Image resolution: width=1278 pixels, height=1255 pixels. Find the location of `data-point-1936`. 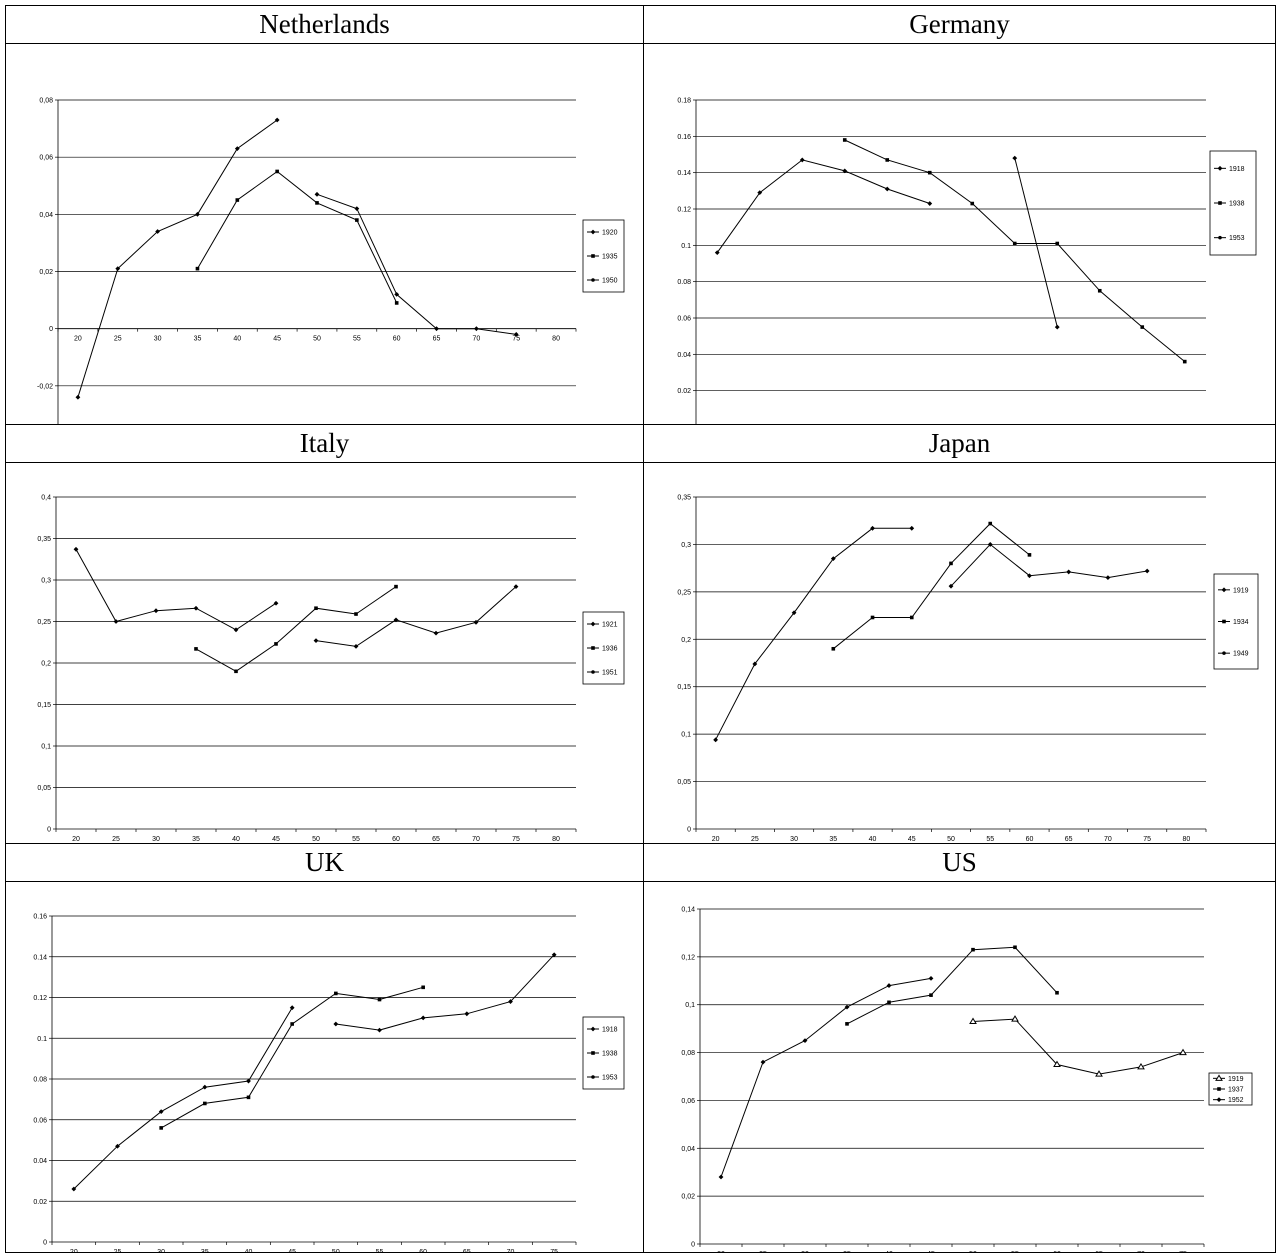

data-point-1936 is located at coordinates (236, 671).